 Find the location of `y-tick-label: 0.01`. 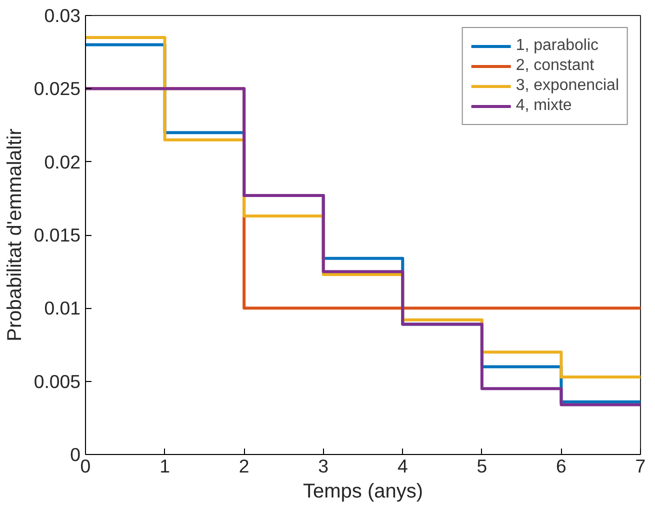

y-tick-label: 0.01 is located at coordinates (62, 308).